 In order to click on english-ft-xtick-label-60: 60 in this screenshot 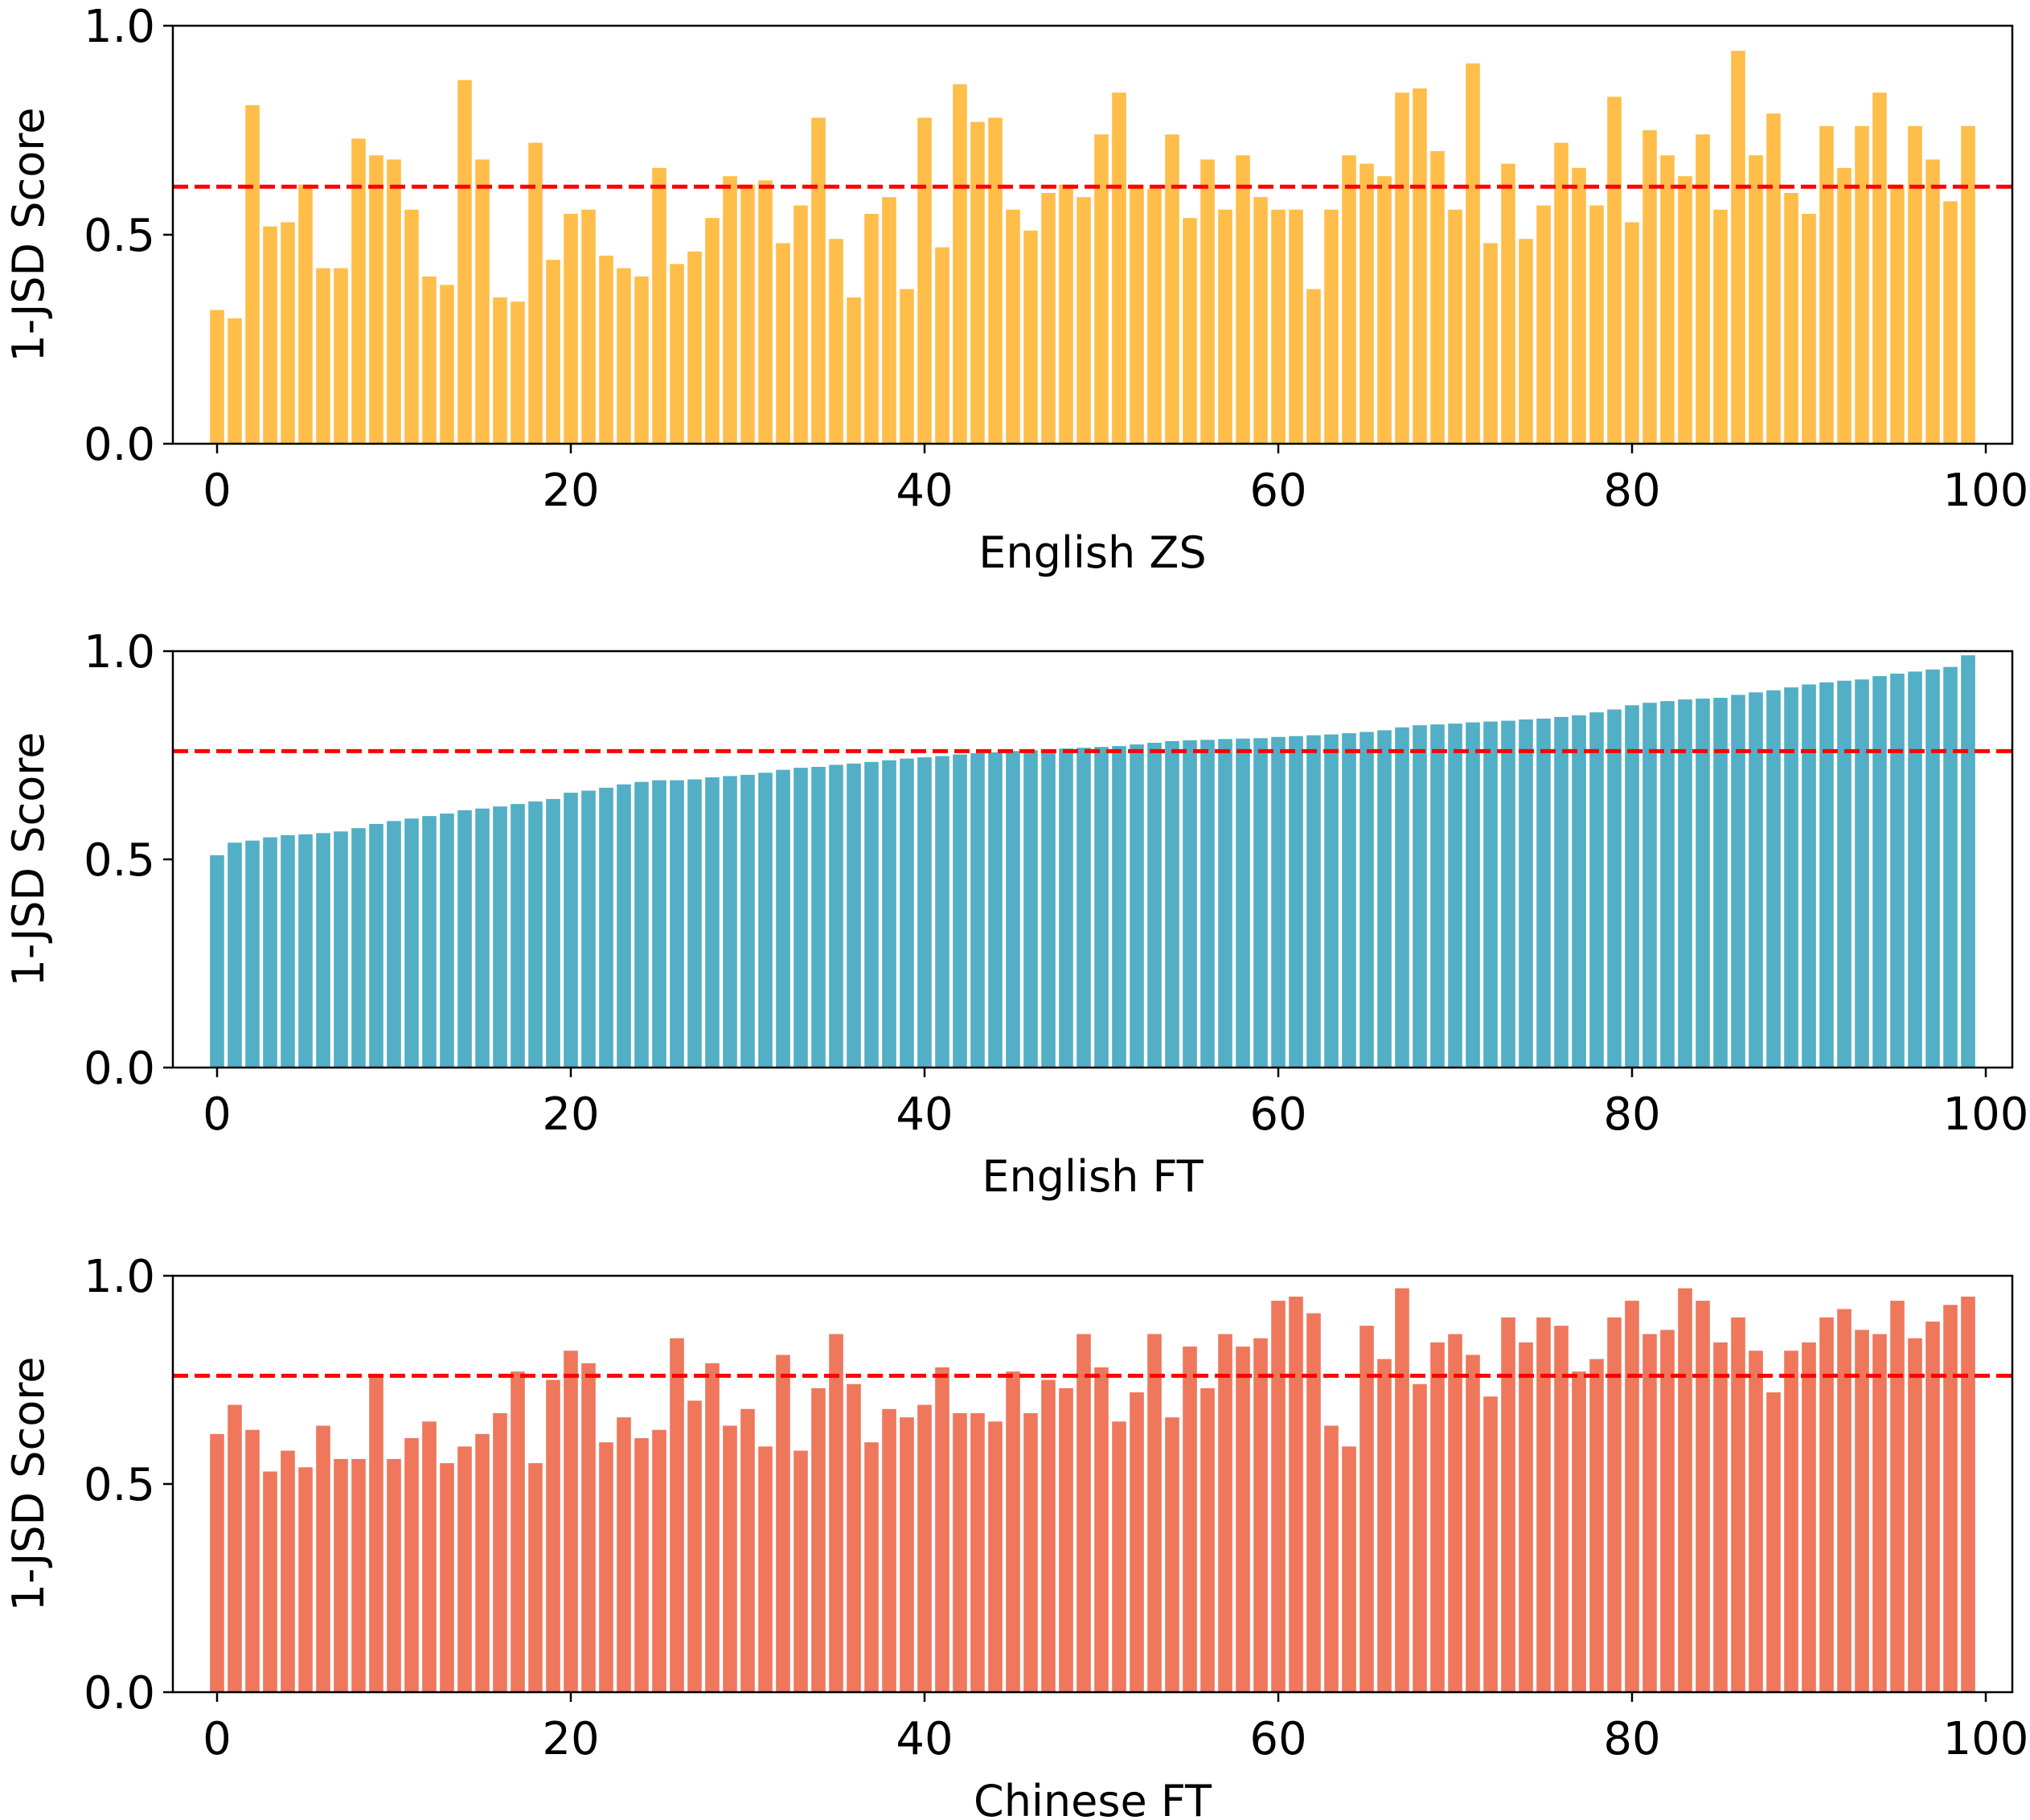, I will do `click(1278, 1114)`.